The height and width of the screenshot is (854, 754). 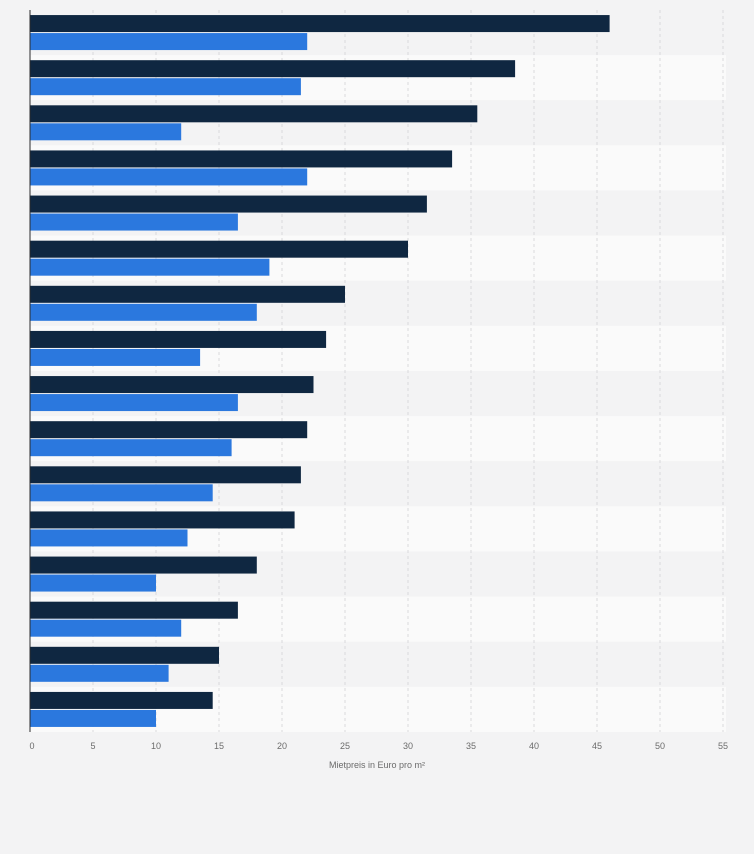 I want to click on x-tick-label: 0, so click(x=31, y=746).